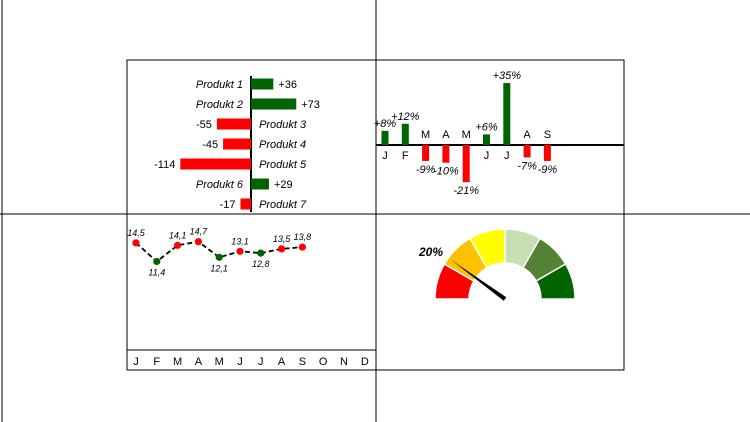  I want to click on c1-category-label: Produkt 7, so click(283, 205).